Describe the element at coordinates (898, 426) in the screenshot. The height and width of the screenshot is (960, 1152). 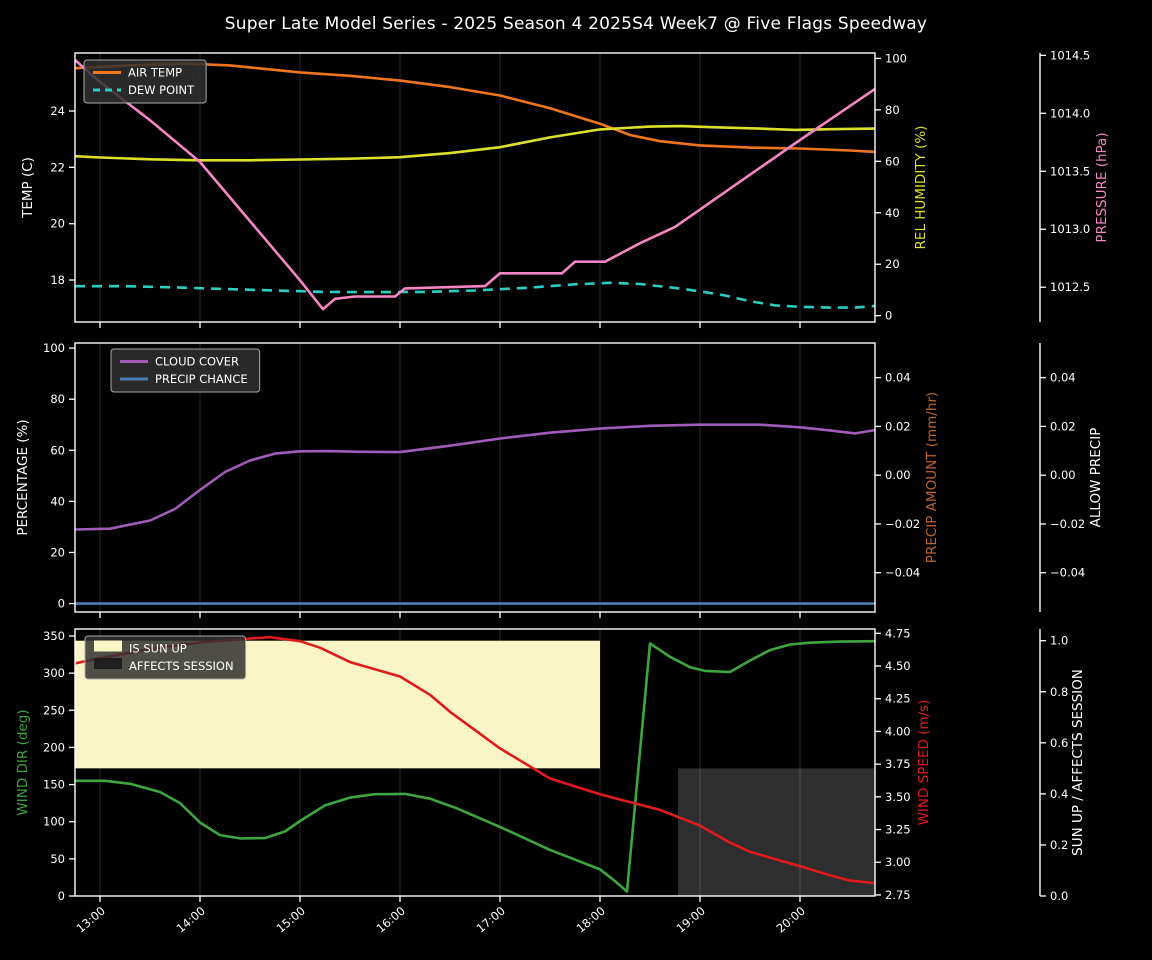
I see `y-tick-label: 0.02` at that location.